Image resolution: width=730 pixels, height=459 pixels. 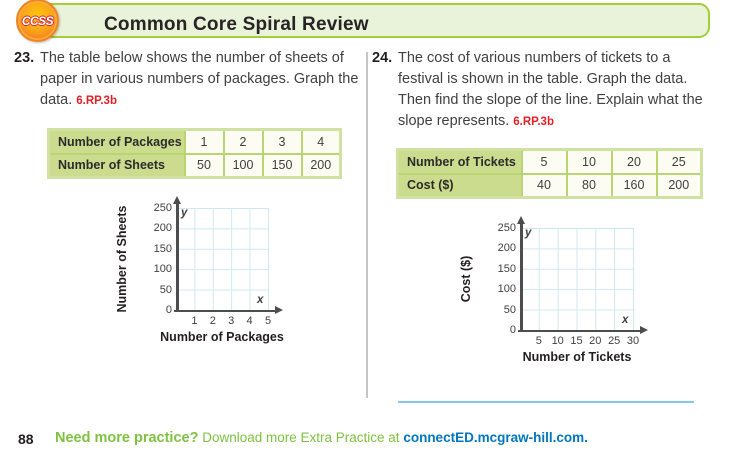 What do you see at coordinates (282, 141) in the screenshot?
I see `table-cell: 3` at bounding box center [282, 141].